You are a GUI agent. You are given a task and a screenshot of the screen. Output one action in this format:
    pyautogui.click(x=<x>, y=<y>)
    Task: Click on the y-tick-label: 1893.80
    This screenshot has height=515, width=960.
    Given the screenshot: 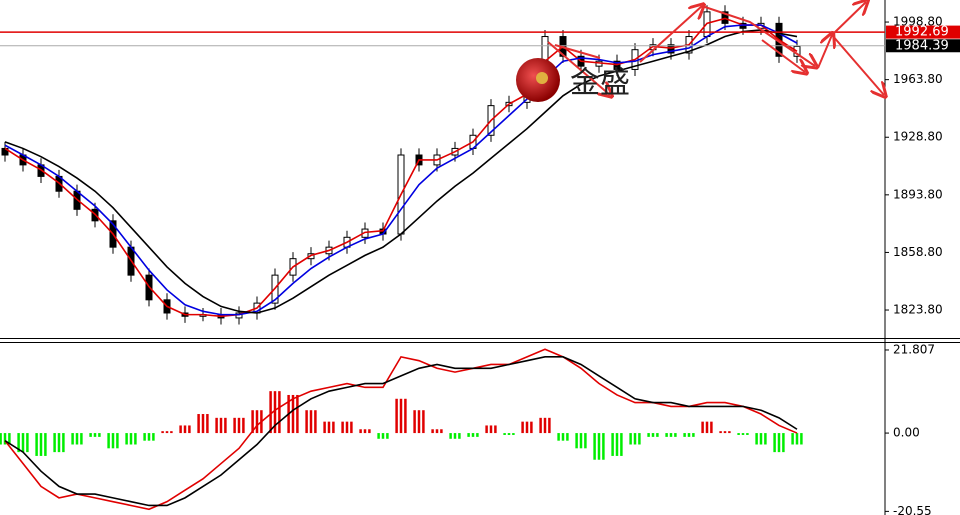 What is the action you would take?
    pyautogui.click(x=918, y=194)
    